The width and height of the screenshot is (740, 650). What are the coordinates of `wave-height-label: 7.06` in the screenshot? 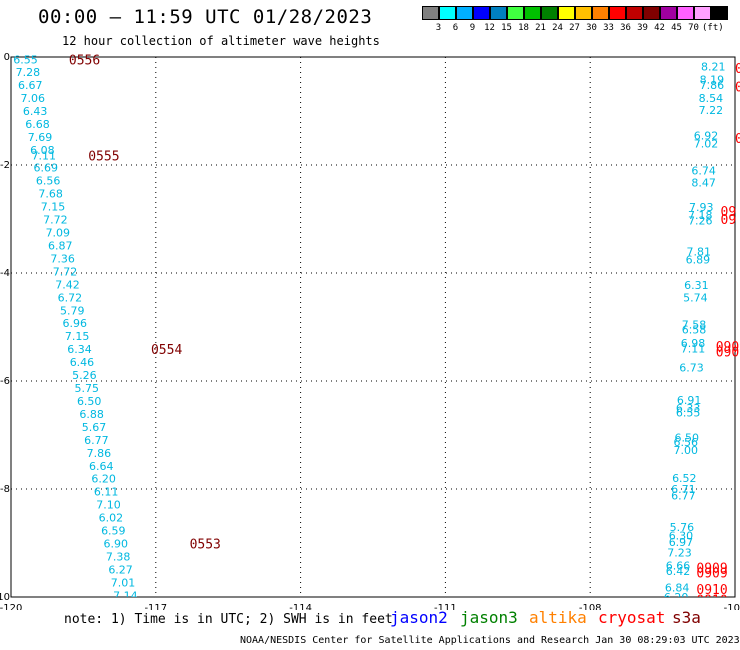 It's located at (32, 98).